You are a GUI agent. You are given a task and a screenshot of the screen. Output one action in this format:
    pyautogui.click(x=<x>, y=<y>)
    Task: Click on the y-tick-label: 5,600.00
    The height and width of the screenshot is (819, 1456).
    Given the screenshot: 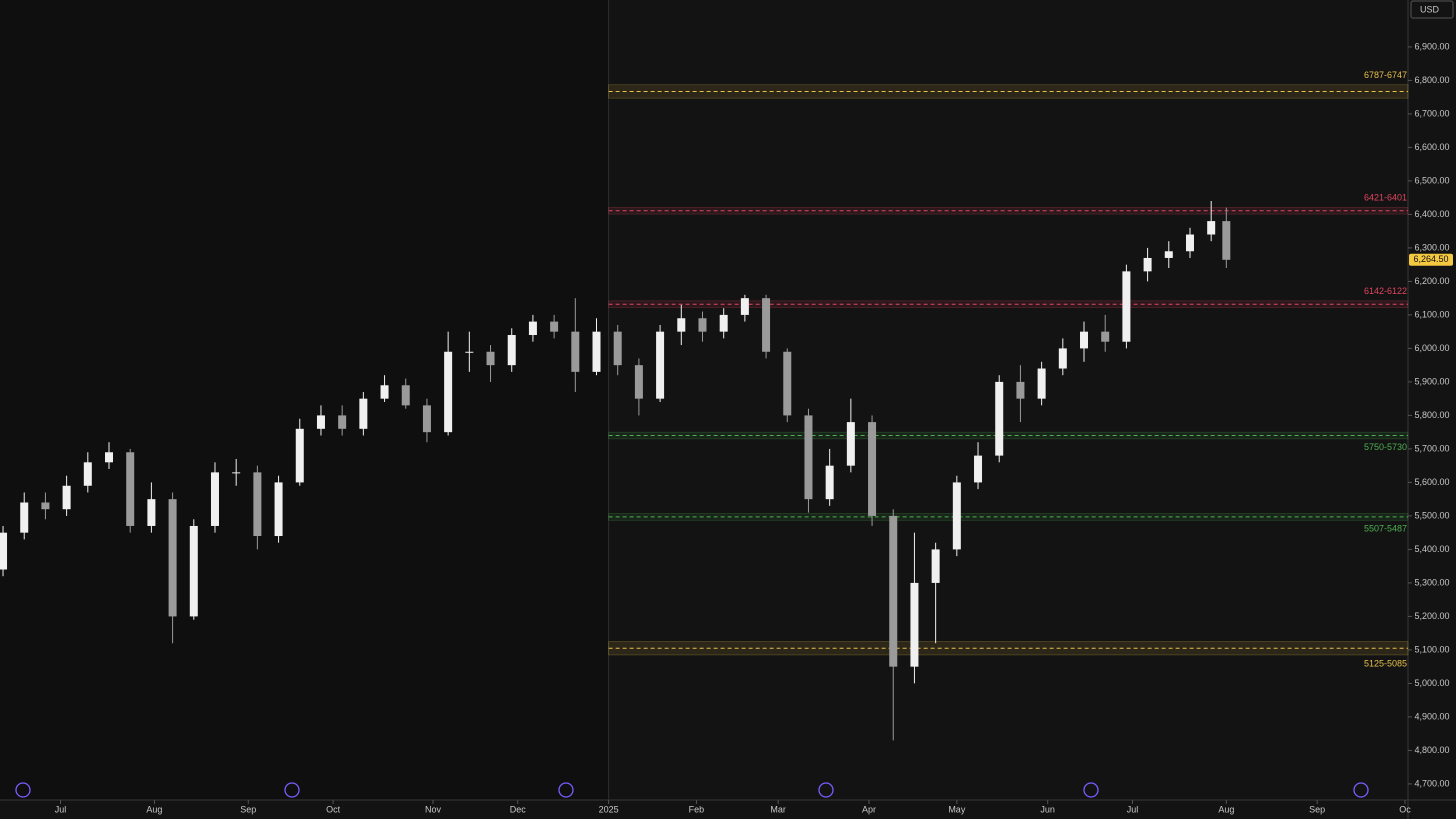 What is the action you would take?
    pyautogui.click(x=1431, y=482)
    